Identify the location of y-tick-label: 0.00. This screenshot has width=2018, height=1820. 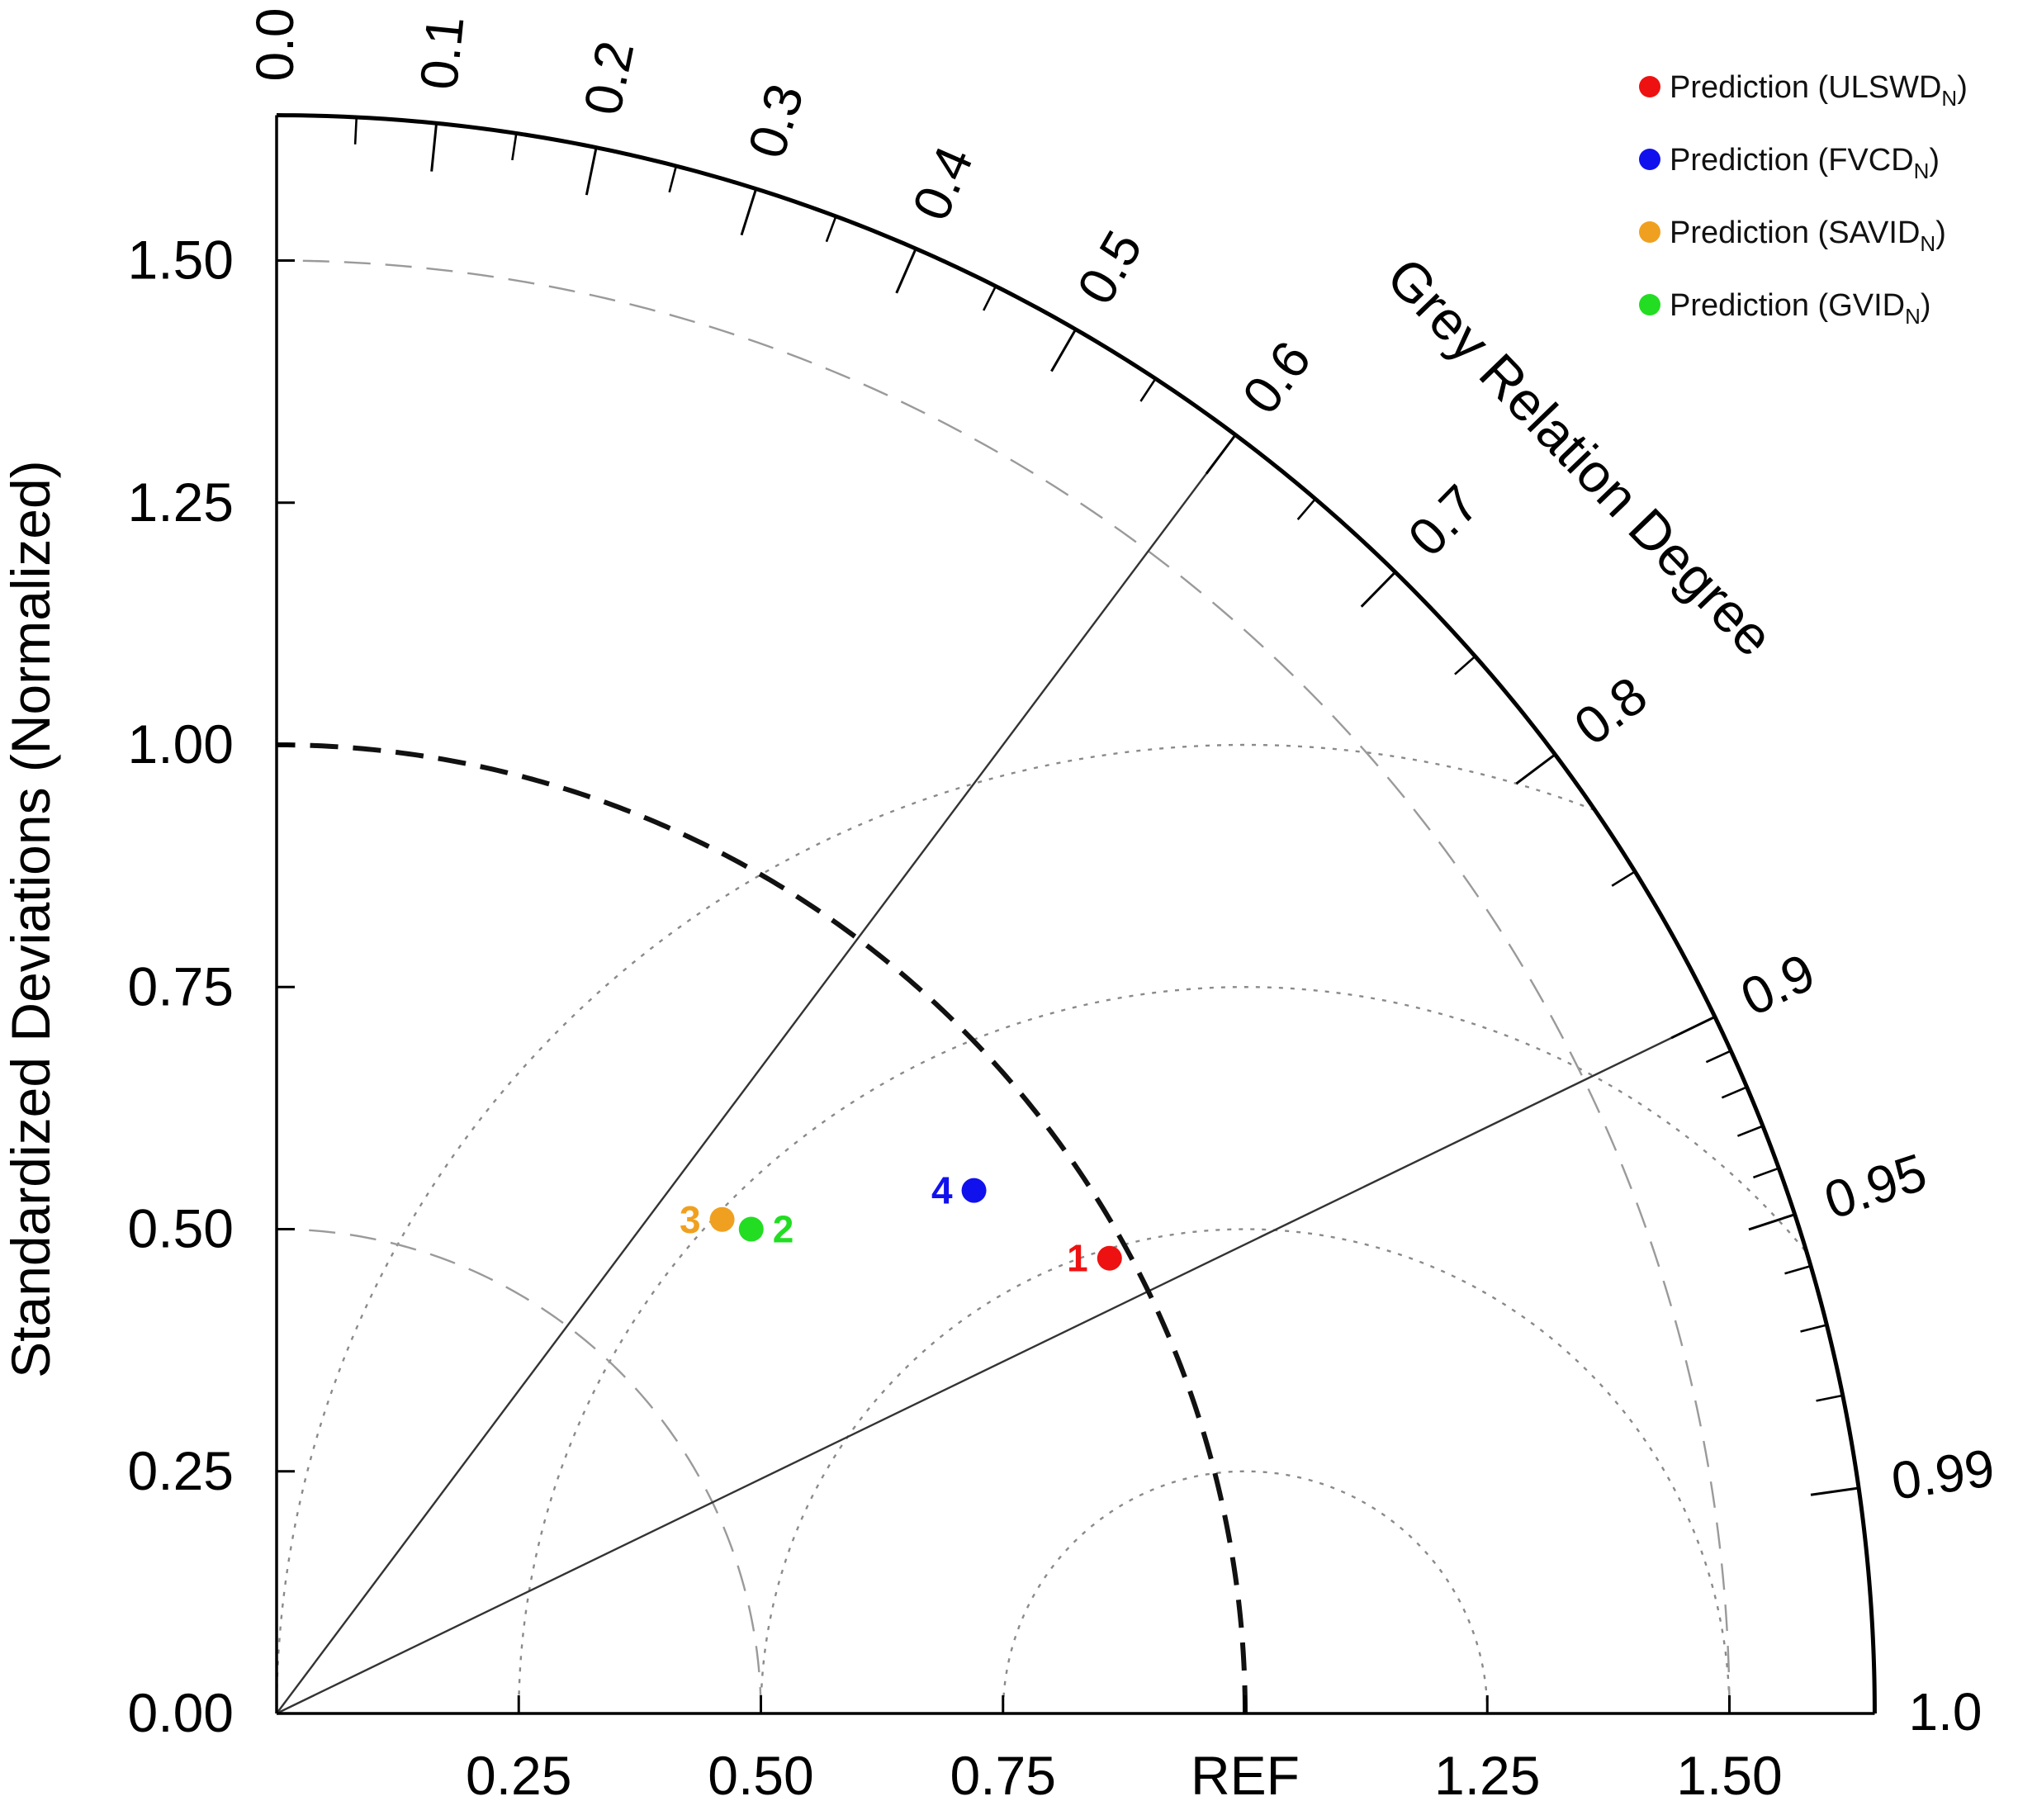
(181, 1712).